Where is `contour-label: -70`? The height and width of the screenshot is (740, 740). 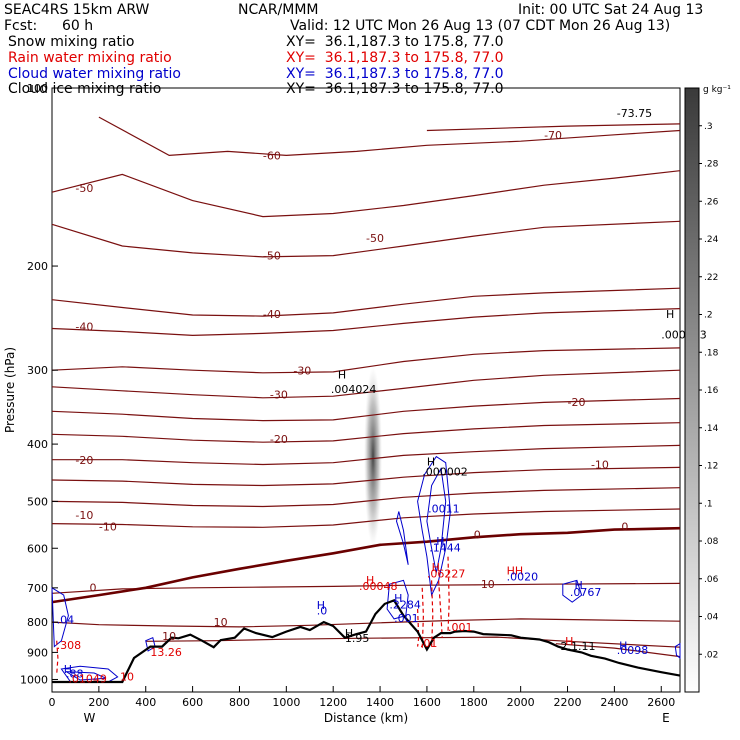 contour-label: -70 is located at coordinates (553, 135).